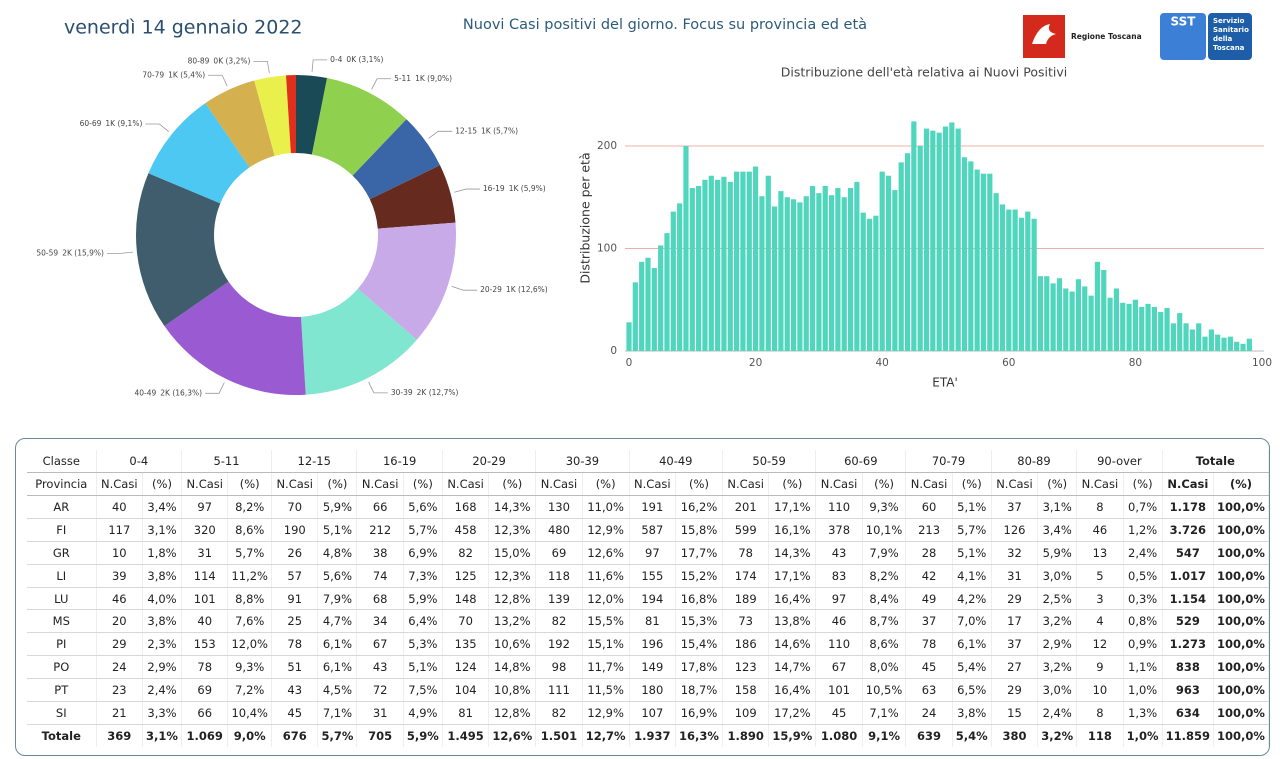 The height and width of the screenshot is (759, 1280). What do you see at coordinates (423, 690) in the screenshot?
I see `table-cell: 7,5%` at bounding box center [423, 690].